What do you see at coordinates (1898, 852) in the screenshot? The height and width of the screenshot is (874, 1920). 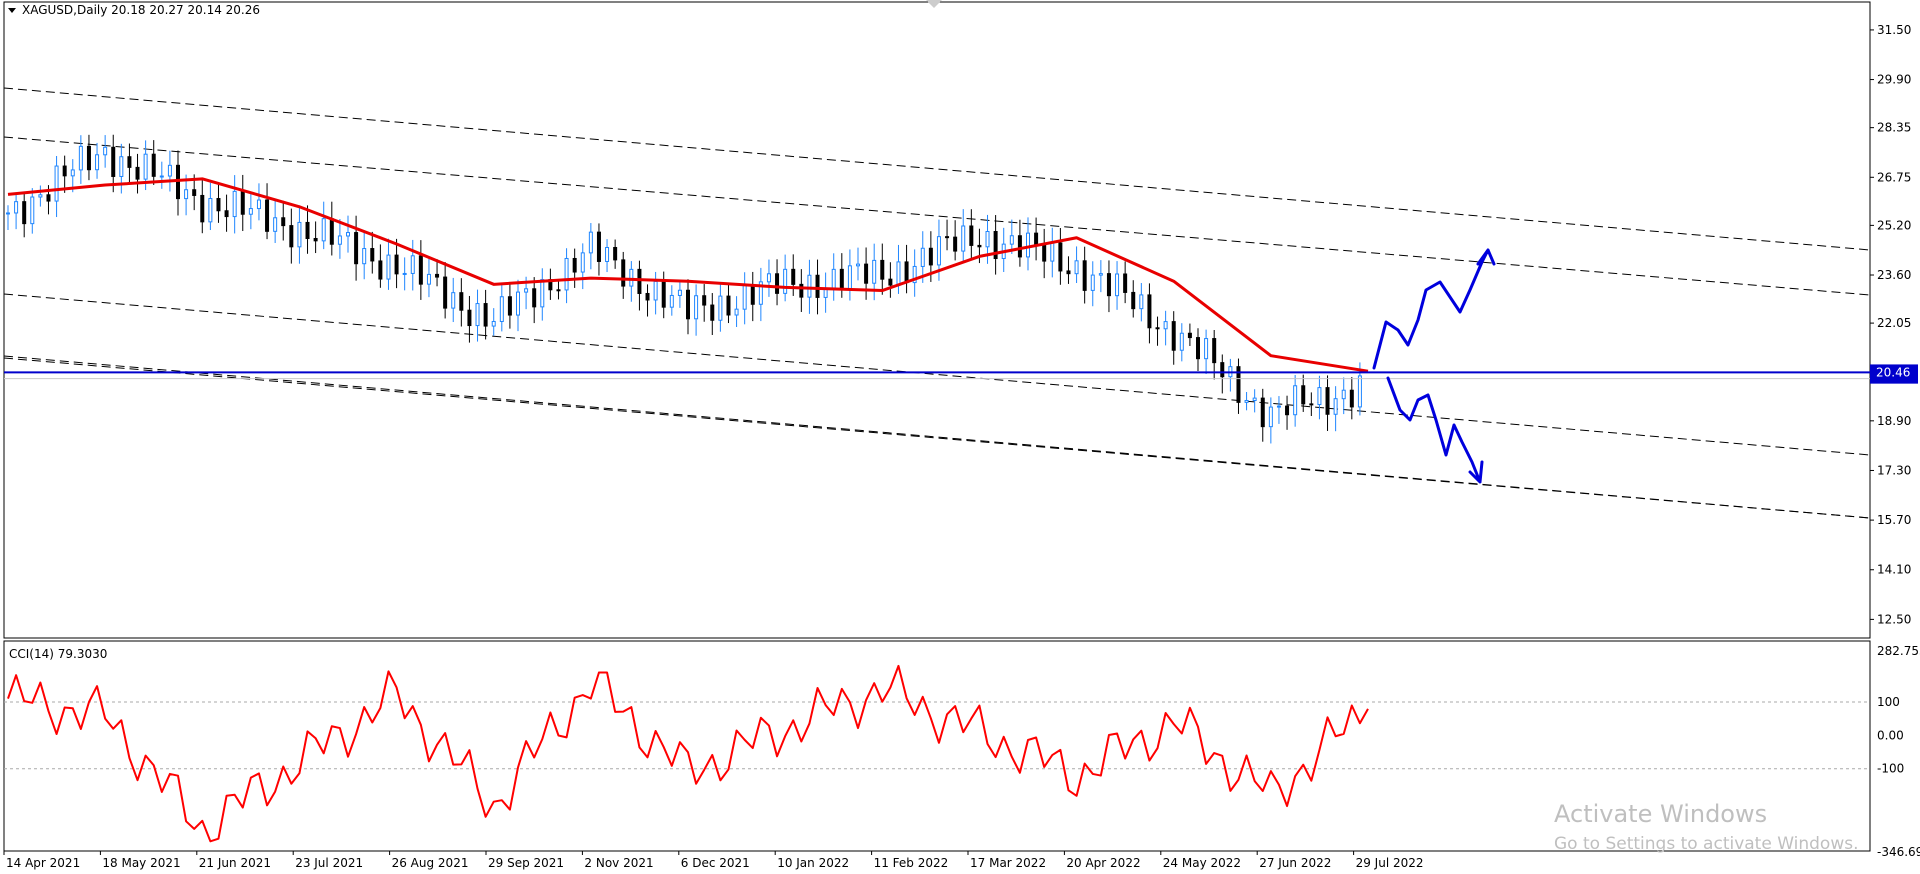 I see `cci-tick-label: -346.697` at bounding box center [1898, 852].